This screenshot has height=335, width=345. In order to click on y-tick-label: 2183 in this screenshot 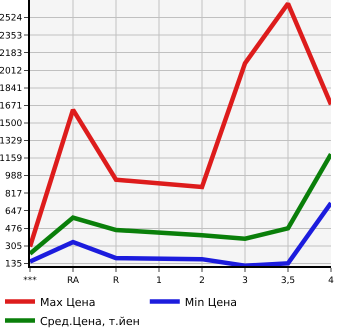, I will do `click(11, 53)`.